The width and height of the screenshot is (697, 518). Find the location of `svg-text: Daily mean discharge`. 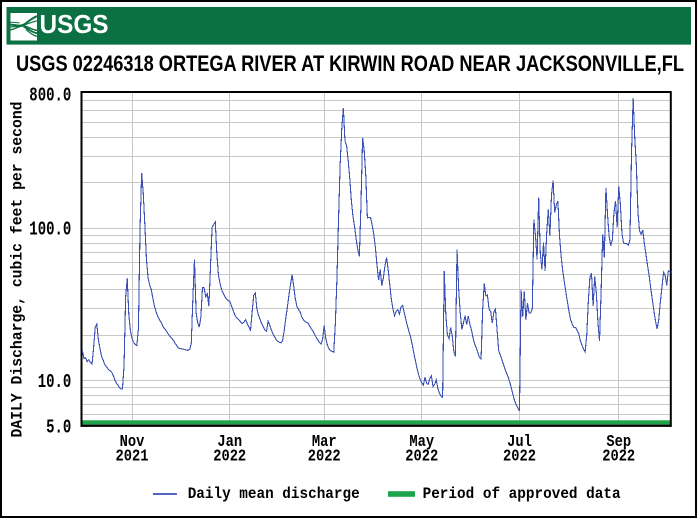

svg-text: Daily mean discharge is located at coordinates (274, 494).